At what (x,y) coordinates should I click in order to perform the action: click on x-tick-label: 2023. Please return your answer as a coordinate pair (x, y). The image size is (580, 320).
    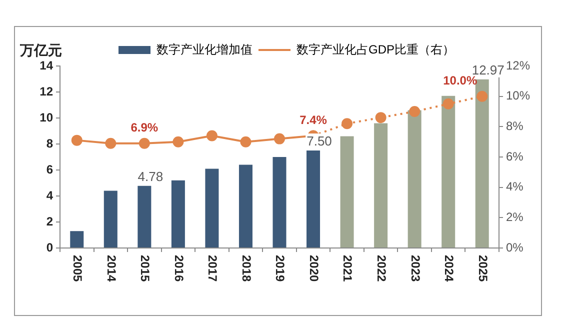
    Looking at the image, I should click on (415, 268).